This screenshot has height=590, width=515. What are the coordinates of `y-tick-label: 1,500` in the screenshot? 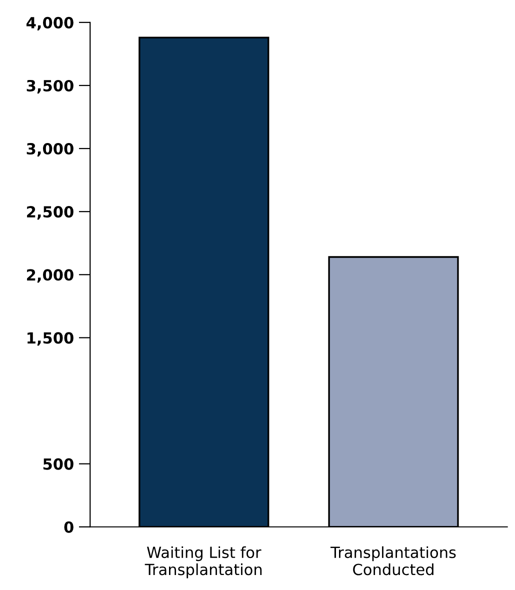 It's located at (51, 339).